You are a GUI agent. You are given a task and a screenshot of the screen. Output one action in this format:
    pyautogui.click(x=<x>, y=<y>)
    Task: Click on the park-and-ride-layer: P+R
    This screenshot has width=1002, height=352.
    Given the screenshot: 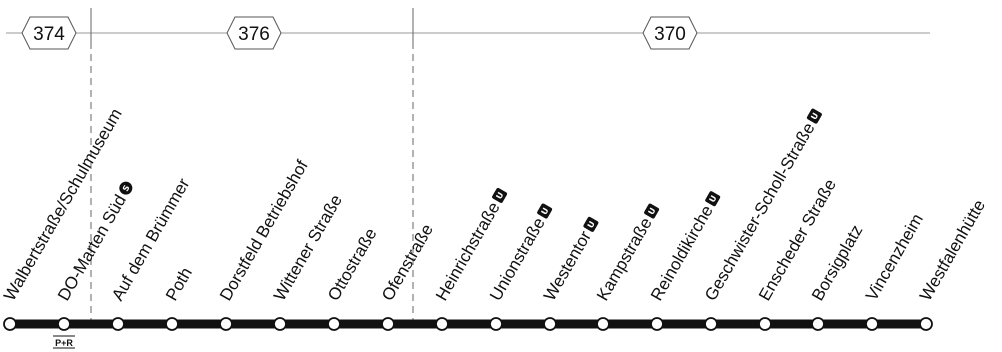 What is the action you would take?
    pyautogui.click(x=64, y=342)
    